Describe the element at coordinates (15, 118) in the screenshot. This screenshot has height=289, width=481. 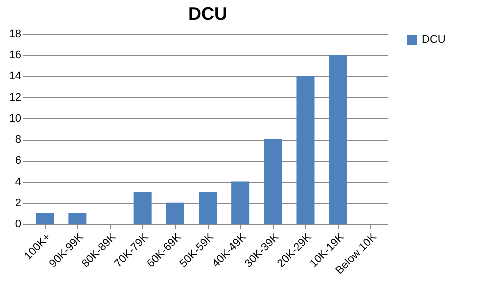
I see `y-tick-label: 10` at that location.